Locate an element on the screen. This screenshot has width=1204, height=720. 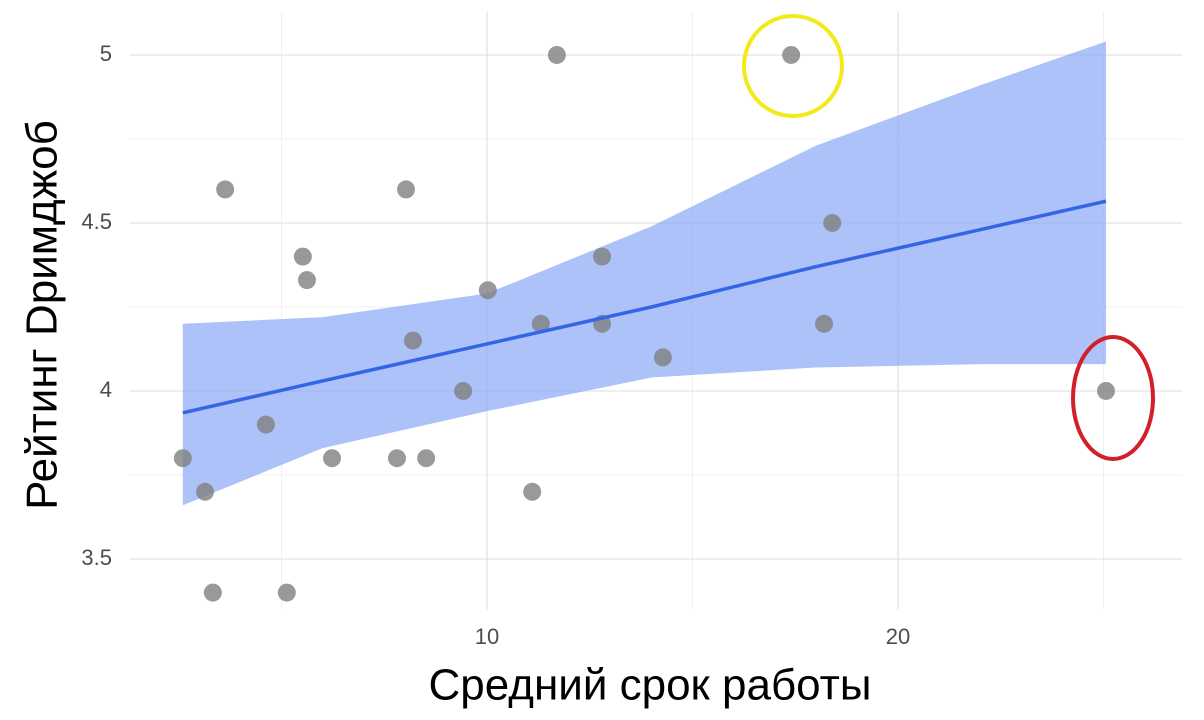
x-tick-label: 10 is located at coordinates (487, 636).